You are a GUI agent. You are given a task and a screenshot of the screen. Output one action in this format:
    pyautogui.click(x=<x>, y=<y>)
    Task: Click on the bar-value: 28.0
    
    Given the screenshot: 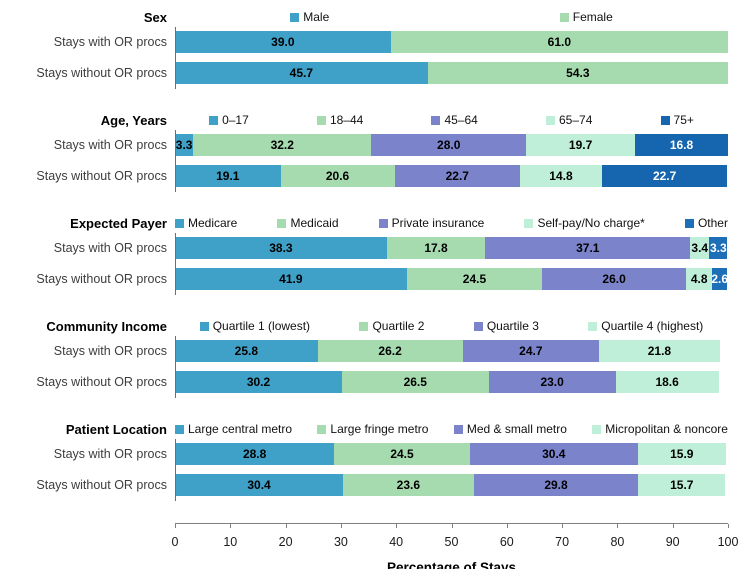 What is the action you would take?
    pyautogui.click(x=449, y=145)
    